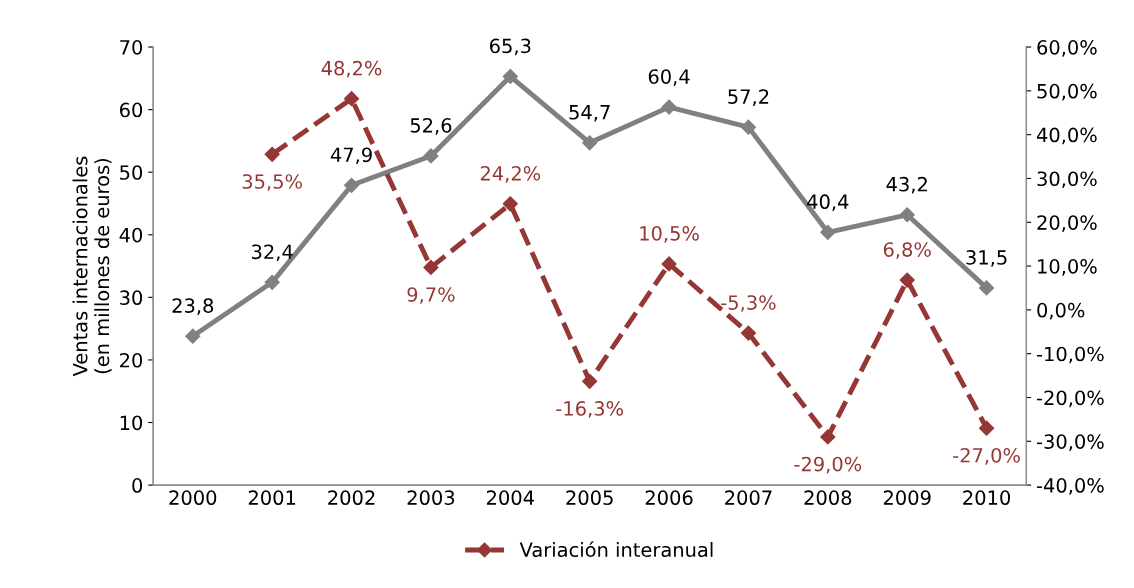 The height and width of the screenshot is (588, 1134). I want to click on y-axis-title: Ventas internacionales (en millones de euros), so click(92, 266).